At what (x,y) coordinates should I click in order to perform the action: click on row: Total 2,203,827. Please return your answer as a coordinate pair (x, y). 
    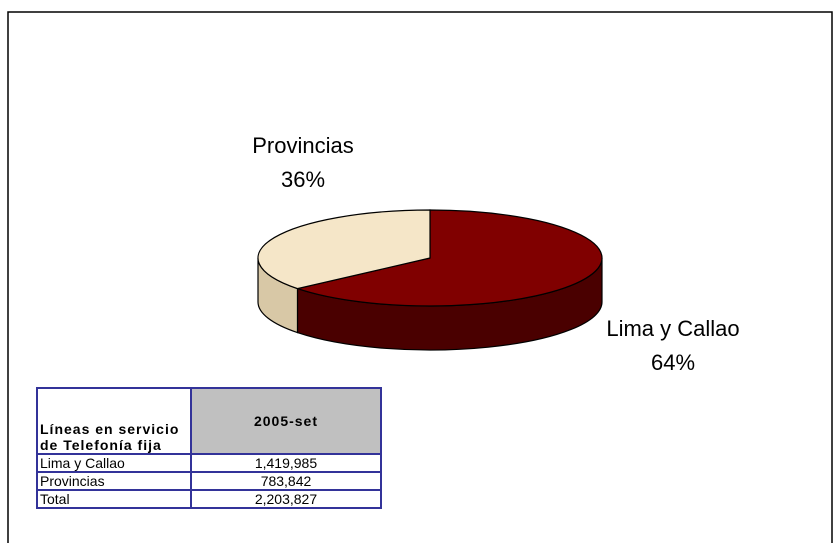
    Looking at the image, I should click on (209, 499).